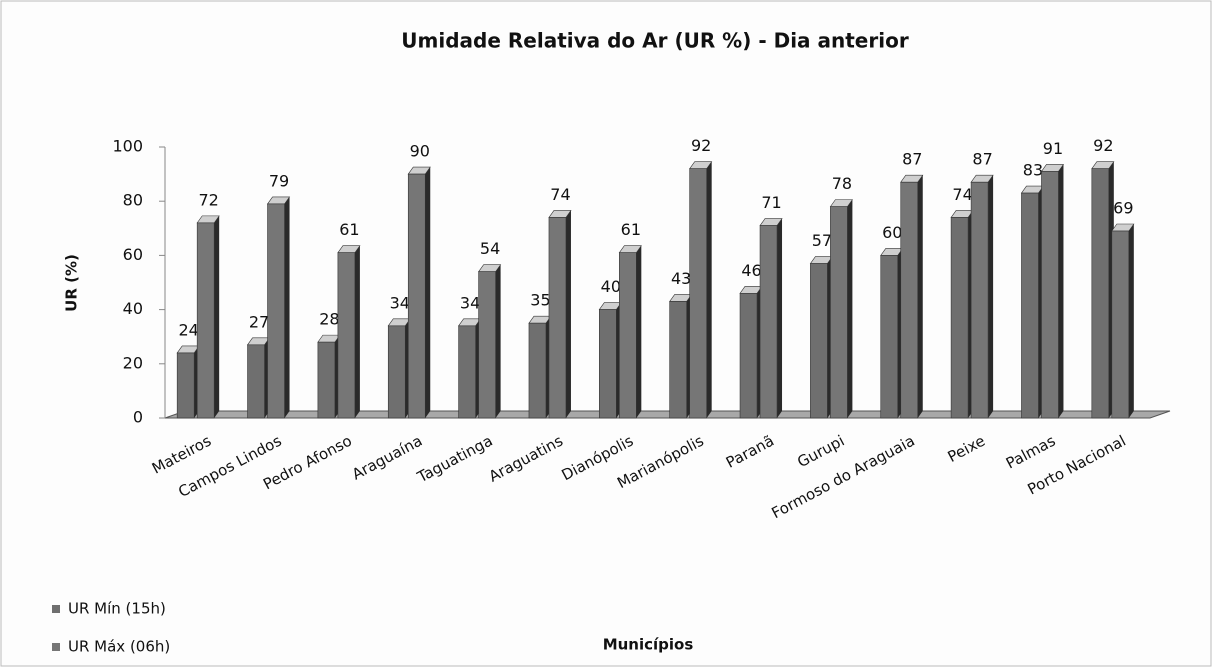 This screenshot has width=1213, height=668. Describe the element at coordinates (208, 199) in the screenshot. I see `value-label: 72` at that location.